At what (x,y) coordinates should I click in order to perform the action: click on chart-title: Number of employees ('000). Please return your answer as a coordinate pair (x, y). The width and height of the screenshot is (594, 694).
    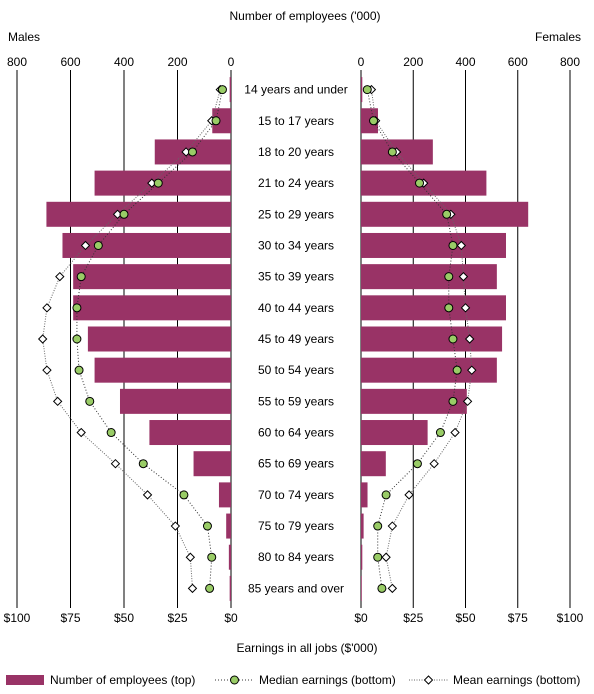
    Looking at the image, I should click on (304, 16).